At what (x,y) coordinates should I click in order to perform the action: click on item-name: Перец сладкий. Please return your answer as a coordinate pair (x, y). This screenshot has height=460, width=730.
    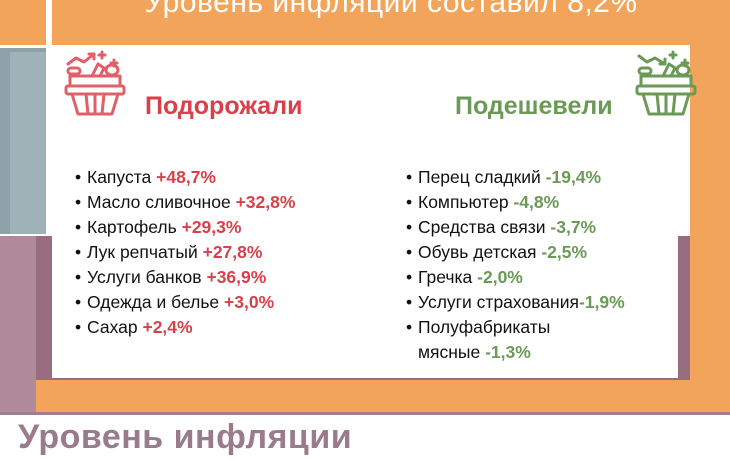
    Looking at the image, I should click on (479, 177).